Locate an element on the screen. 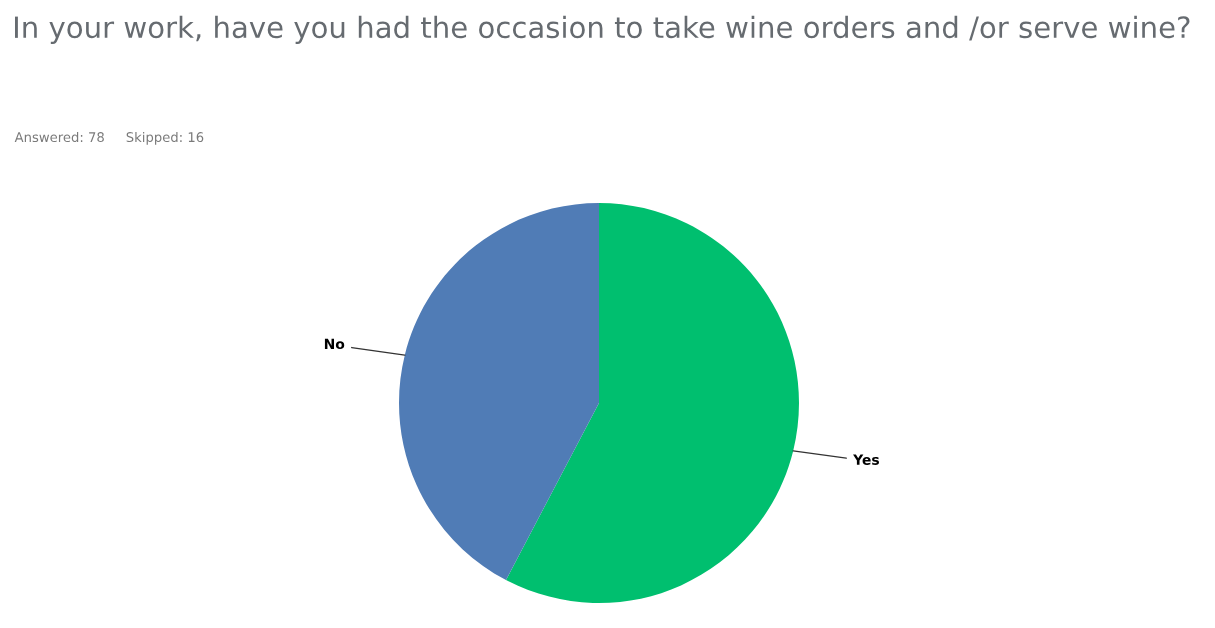  text: Answered: 78 Skipped: 16 is located at coordinates (109, 138).